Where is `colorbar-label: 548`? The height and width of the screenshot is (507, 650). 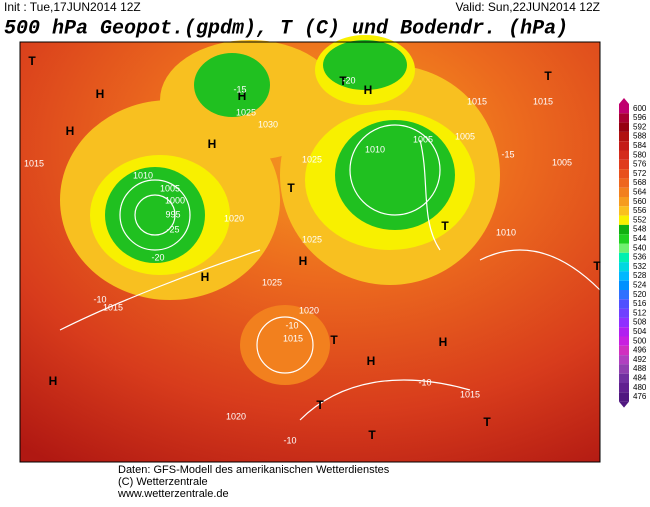 colorbar-label: 548 is located at coordinates (640, 229).